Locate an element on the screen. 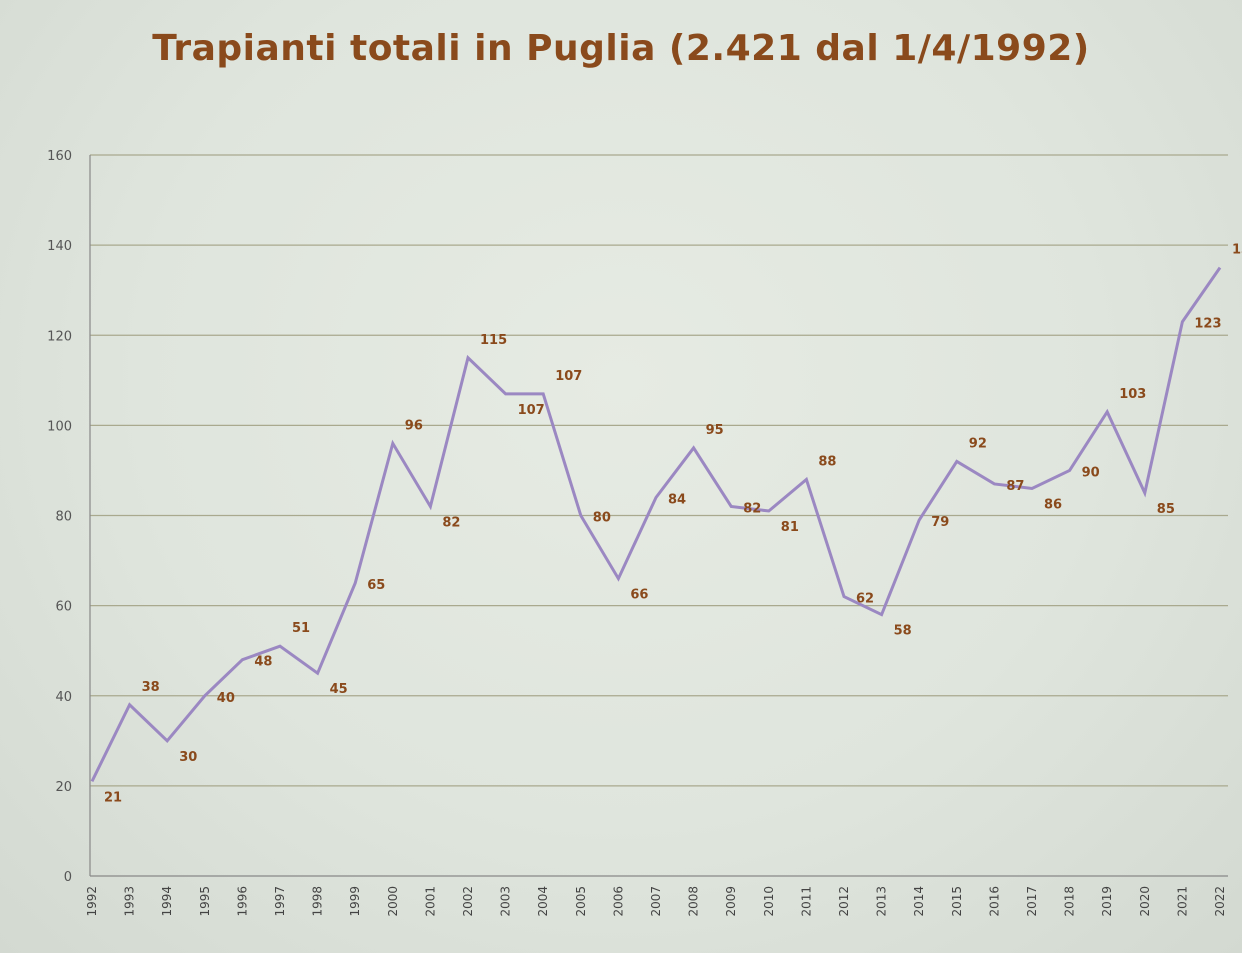  y-tick-label: 160 is located at coordinates (59, 156).